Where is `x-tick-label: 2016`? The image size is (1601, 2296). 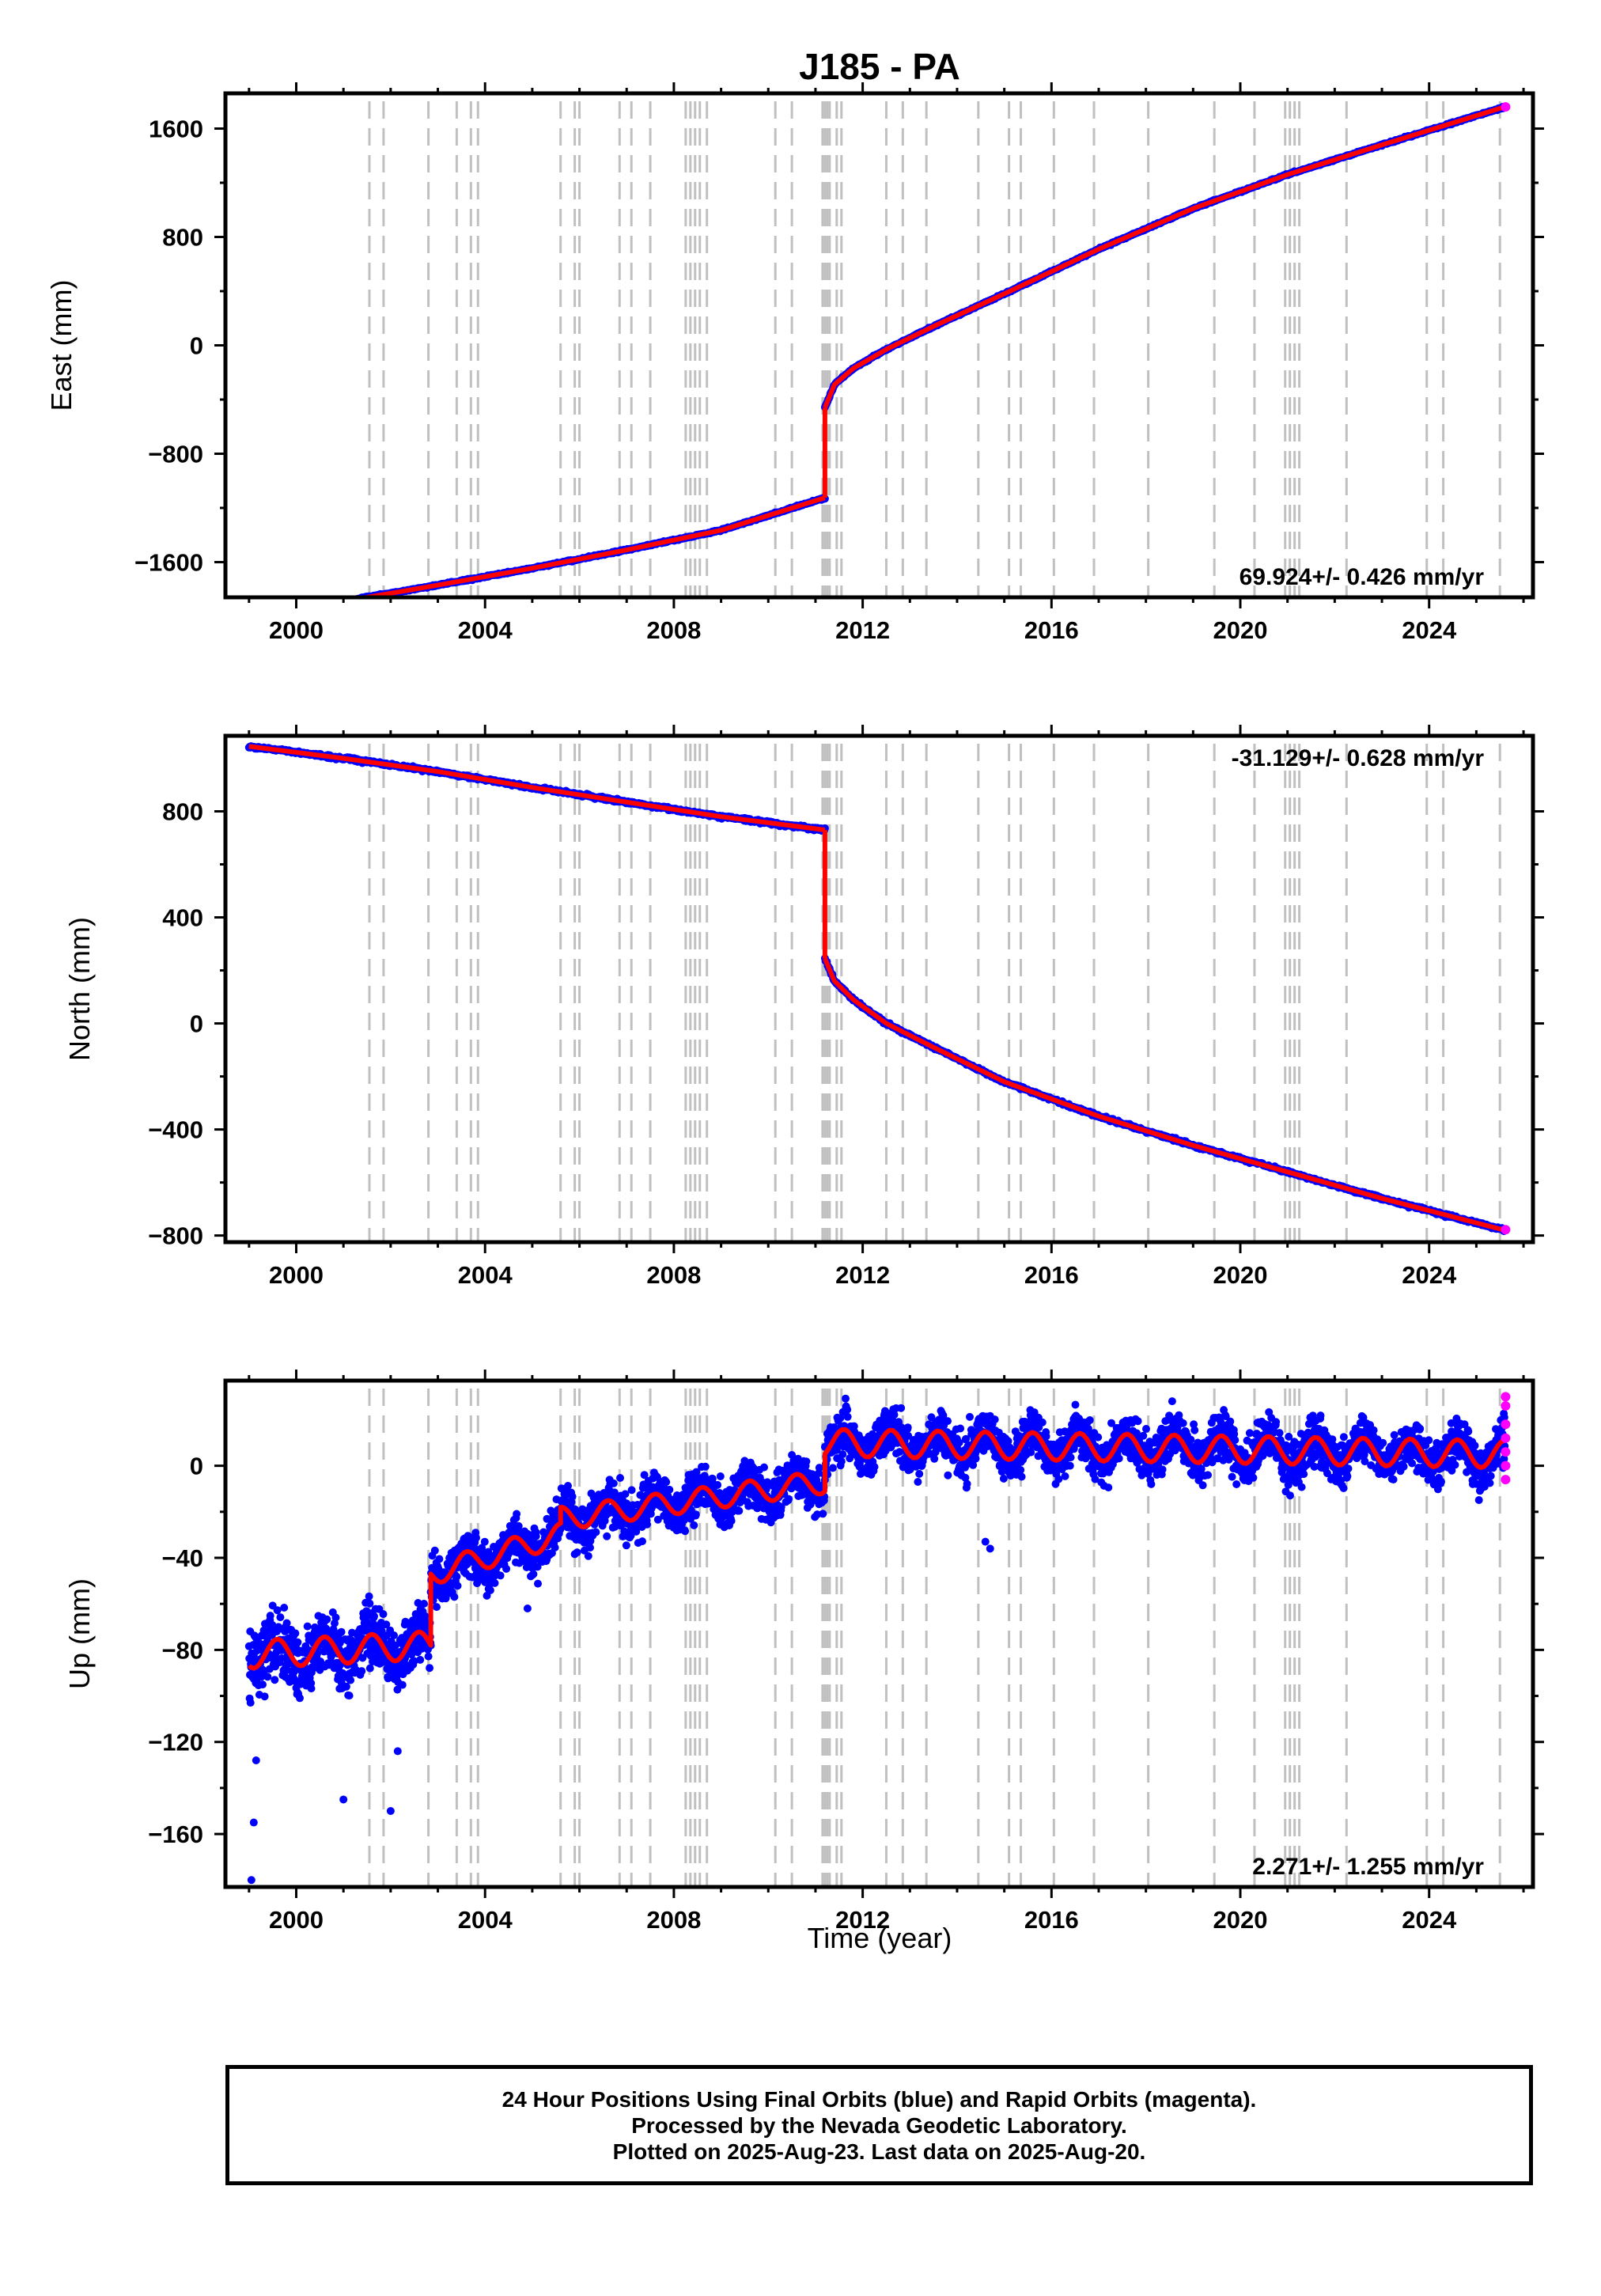
x-tick-label: 2016 is located at coordinates (1052, 1275).